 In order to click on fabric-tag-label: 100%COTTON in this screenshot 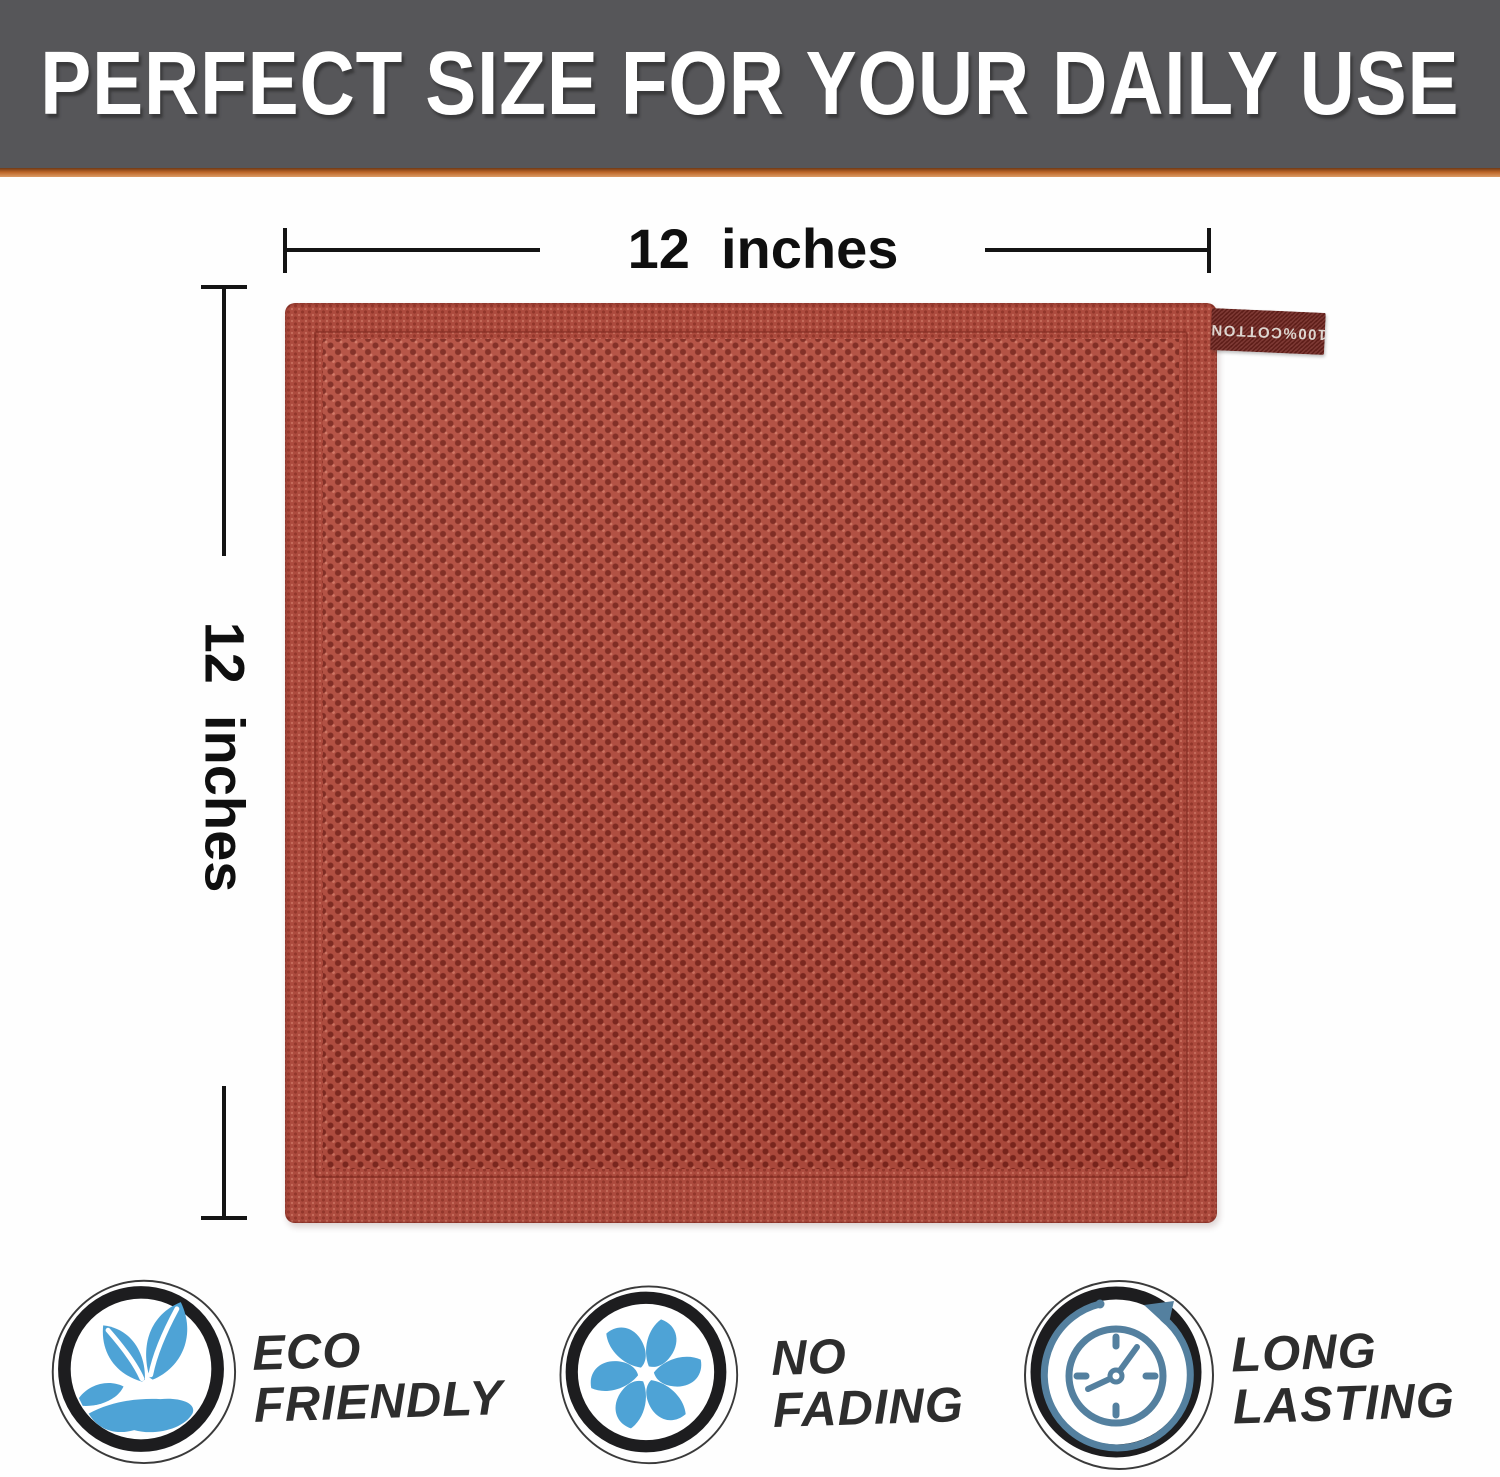, I will do `click(1268, 331)`.